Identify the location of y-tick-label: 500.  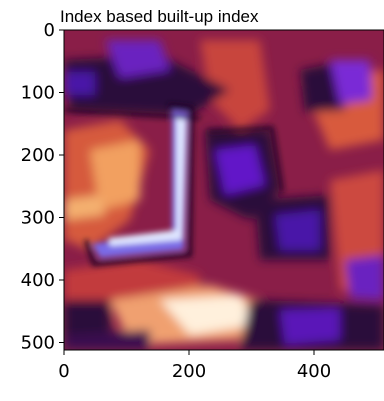
(38, 343).